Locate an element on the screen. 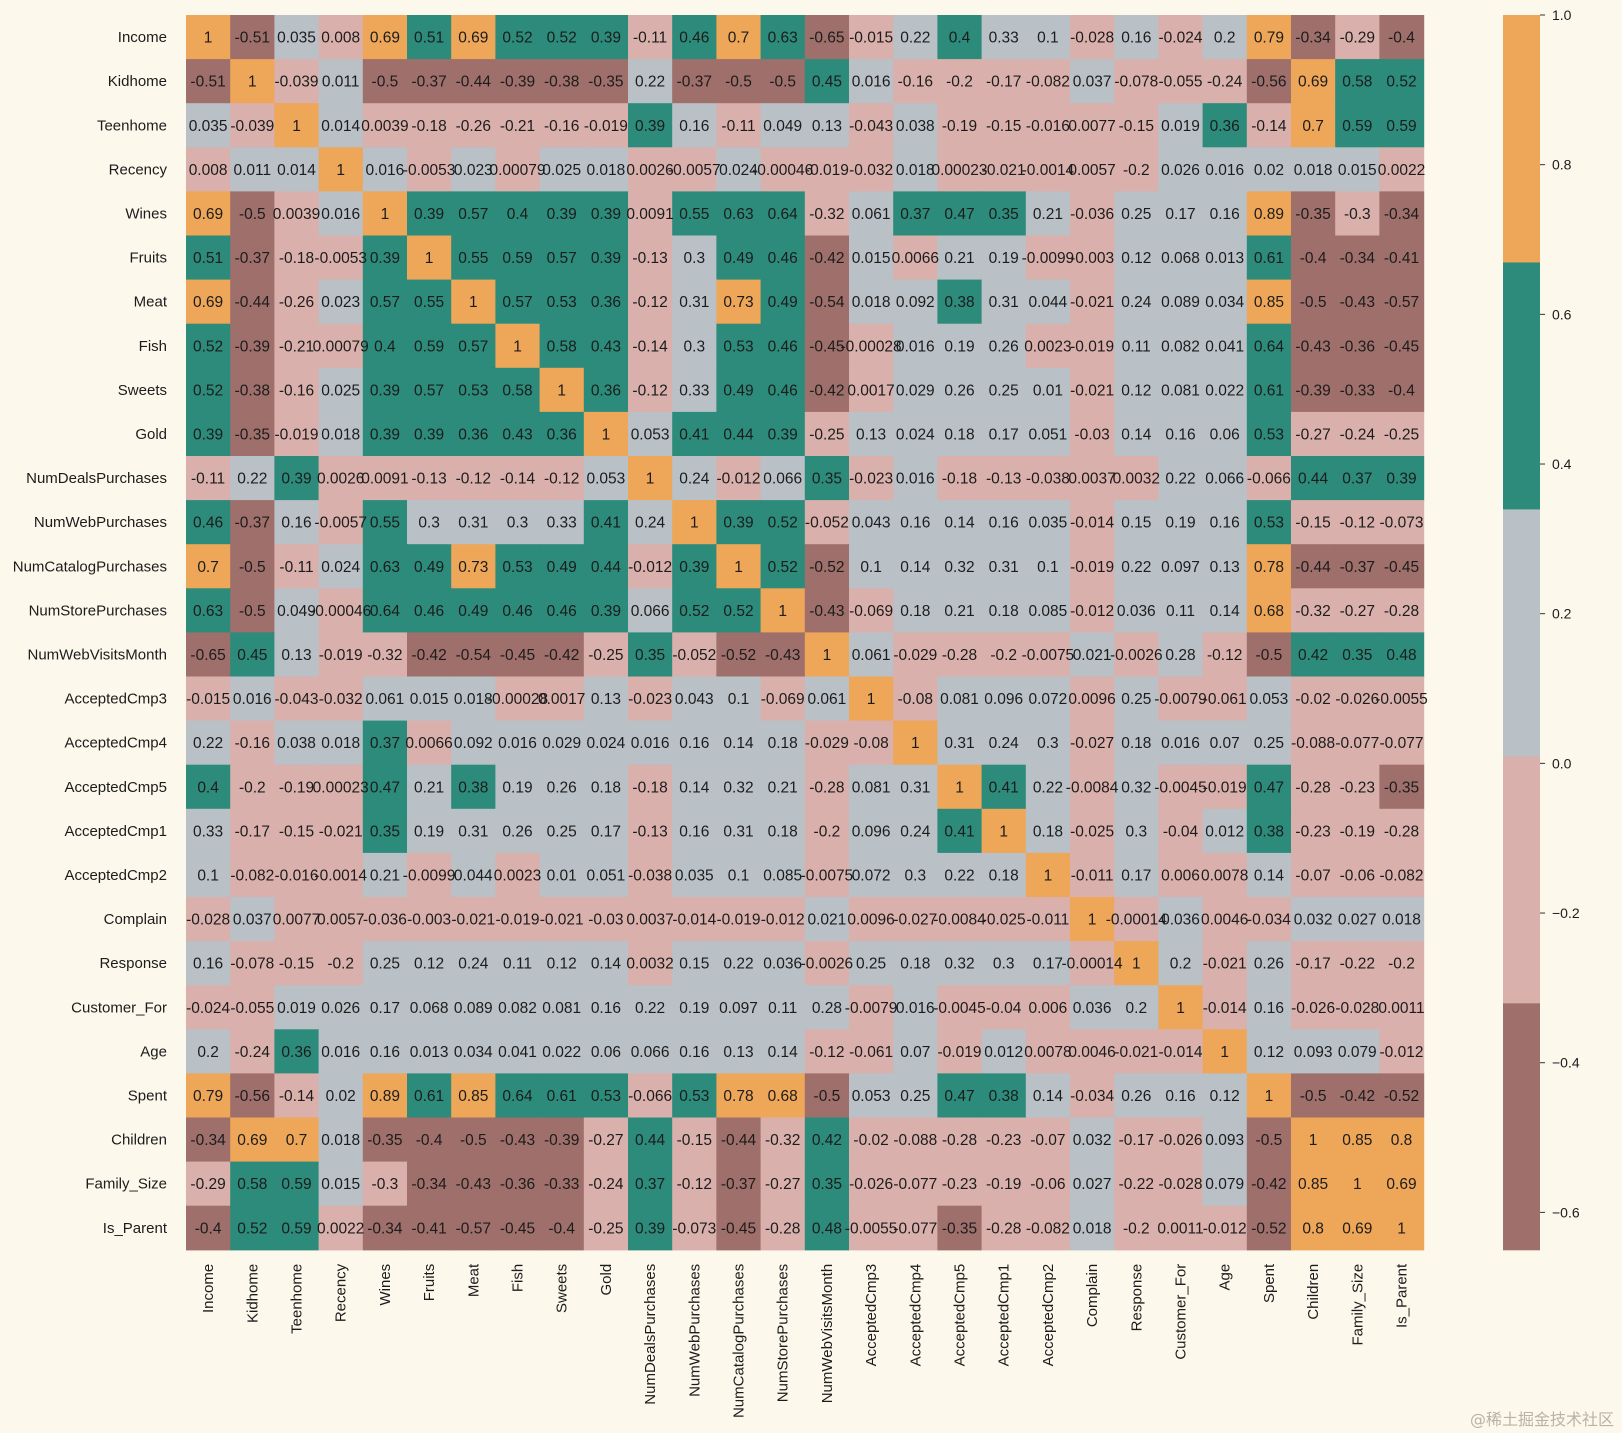  heatmap-cell-Response-Fish is located at coordinates (518, 963).